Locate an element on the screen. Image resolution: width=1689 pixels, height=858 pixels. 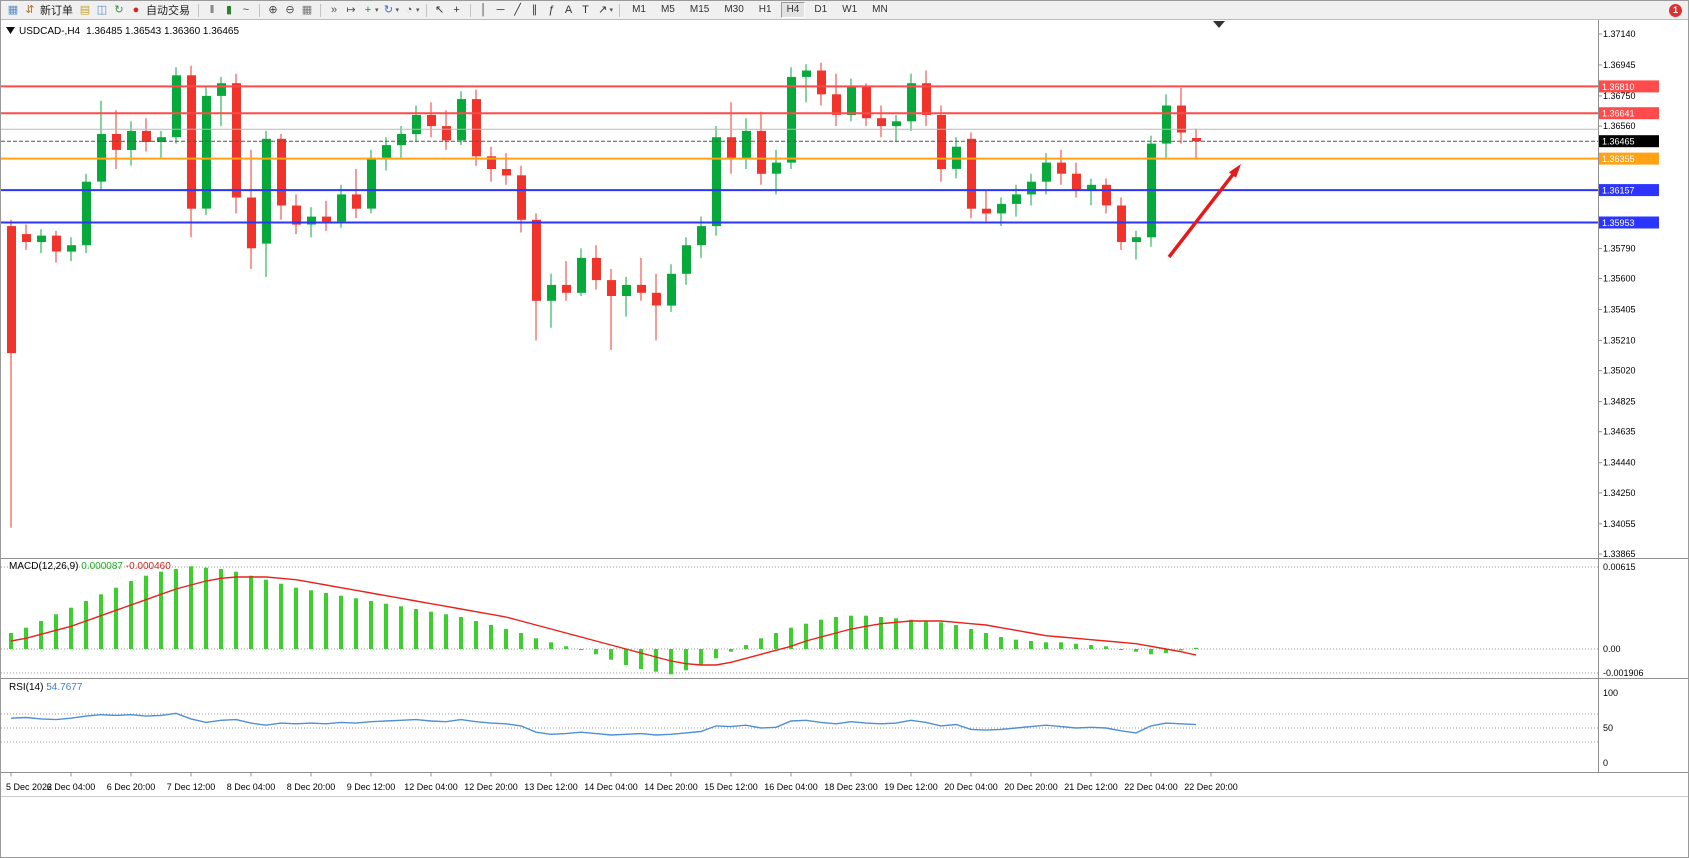
zoom-in-icon: ⊕ is located at coordinates (273, 9).